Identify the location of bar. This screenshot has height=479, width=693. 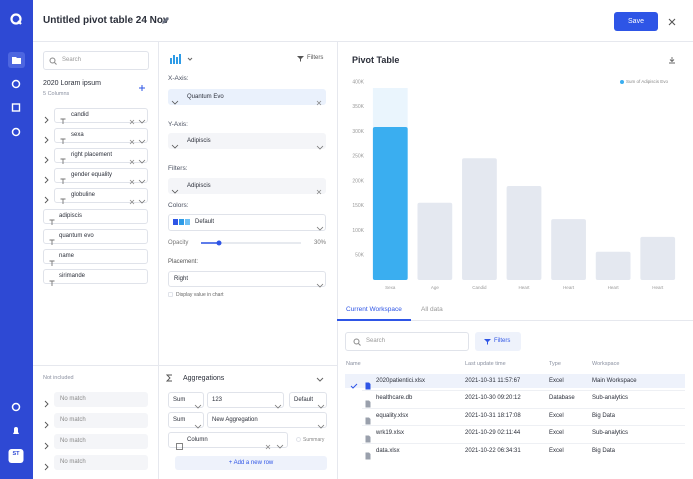
(479, 219).